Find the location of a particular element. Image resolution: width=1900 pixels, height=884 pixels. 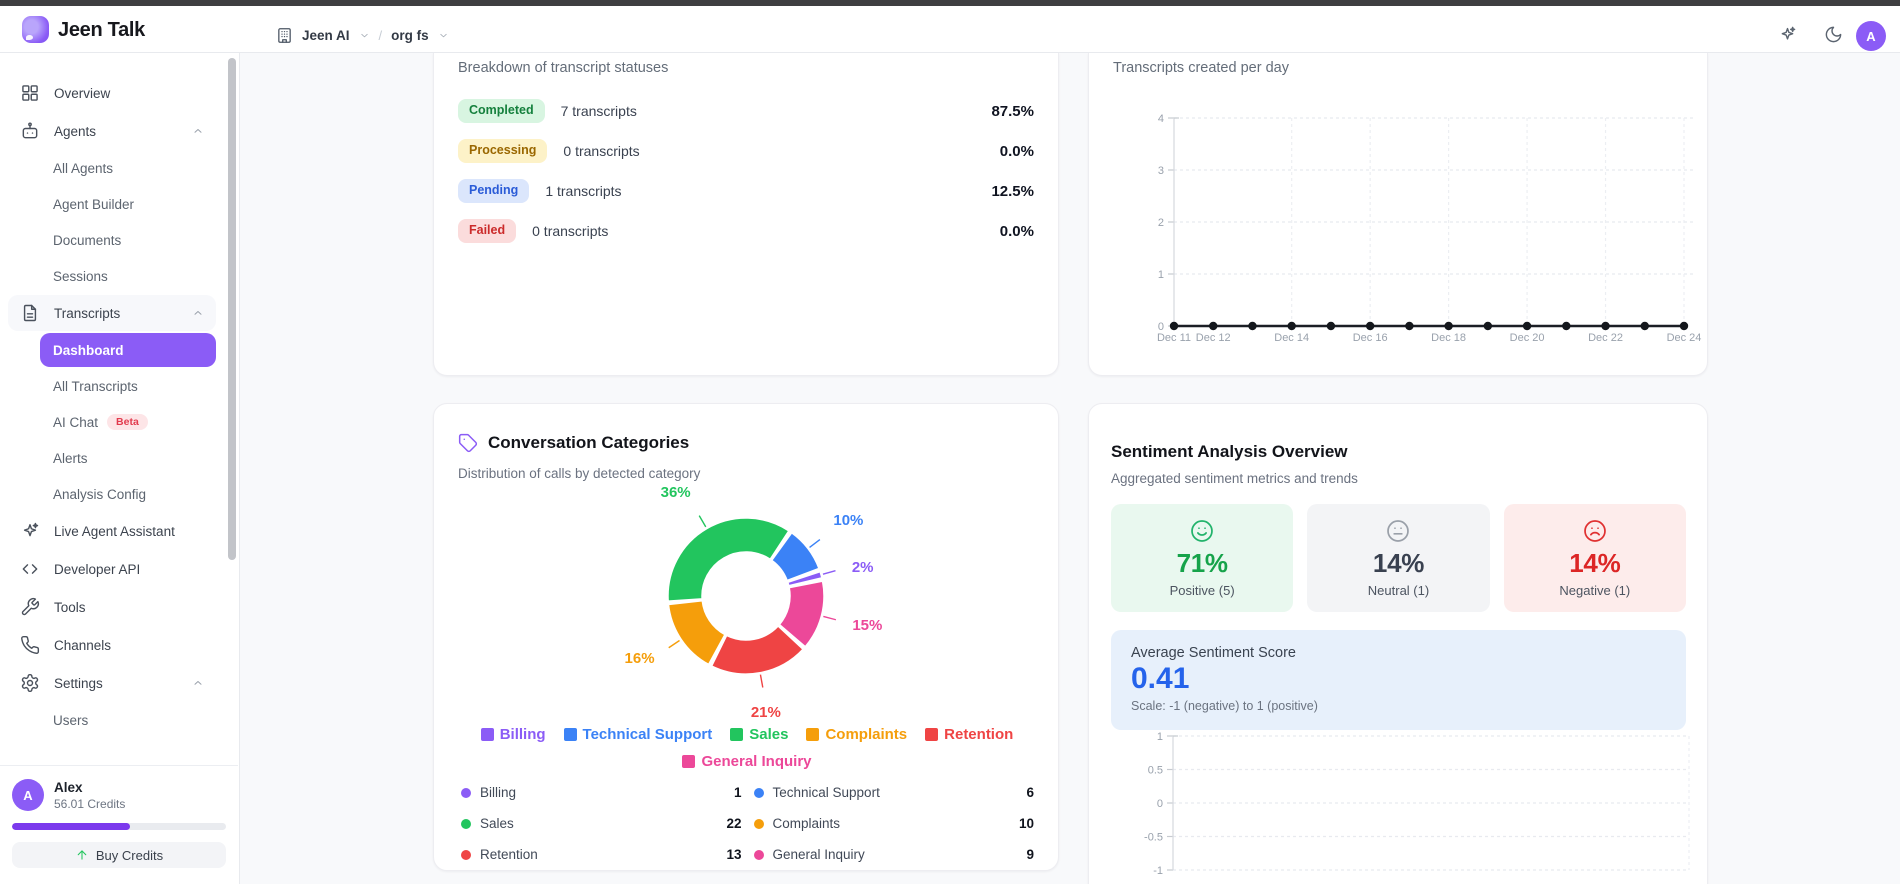

avatar: A is located at coordinates (1871, 36).